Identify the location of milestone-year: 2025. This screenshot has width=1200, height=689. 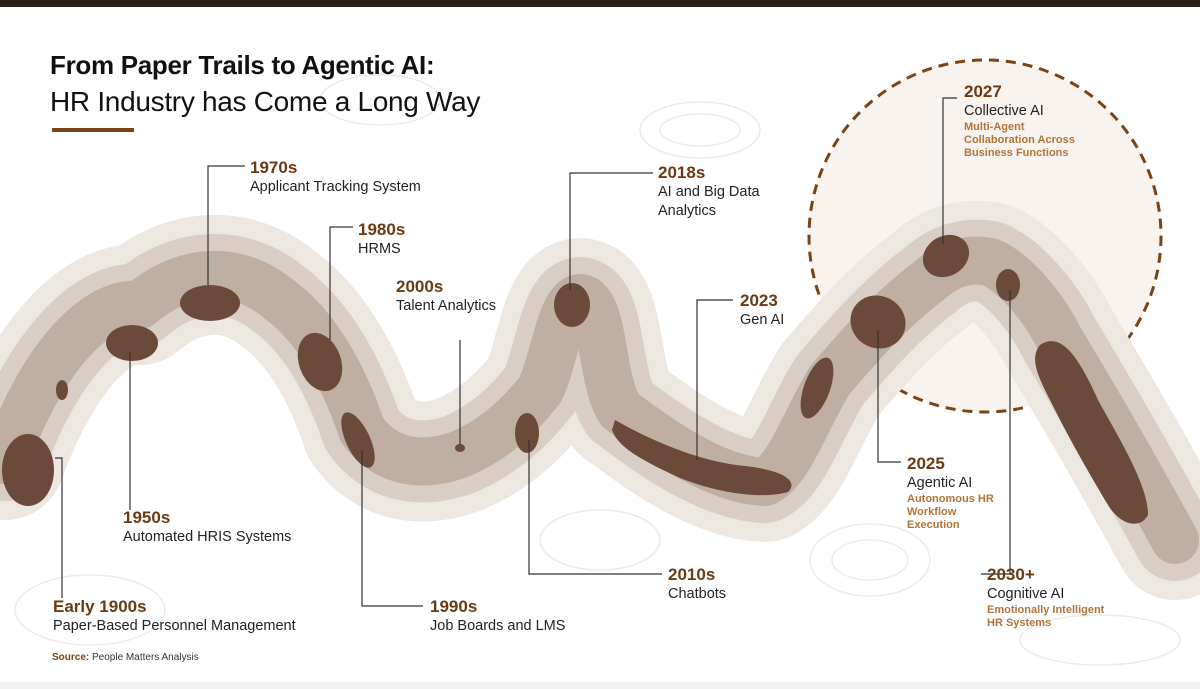
(926, 463).